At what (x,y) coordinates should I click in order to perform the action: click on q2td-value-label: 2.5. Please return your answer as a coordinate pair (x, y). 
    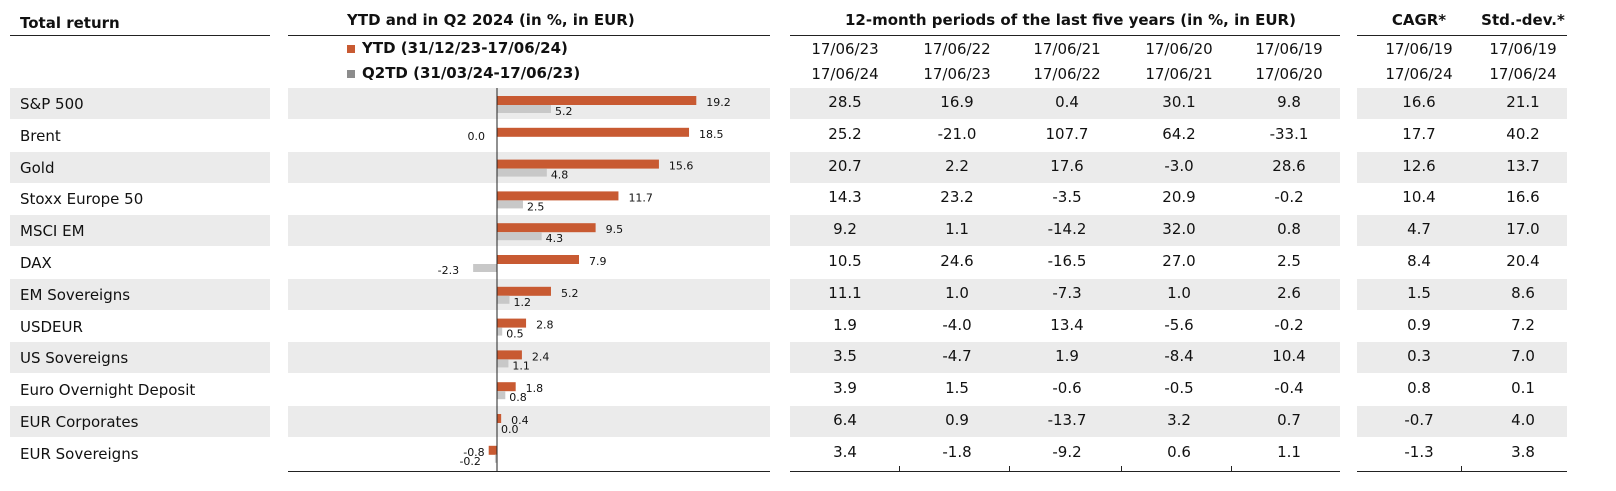
    Looking at the image, I should click on (536, 206).